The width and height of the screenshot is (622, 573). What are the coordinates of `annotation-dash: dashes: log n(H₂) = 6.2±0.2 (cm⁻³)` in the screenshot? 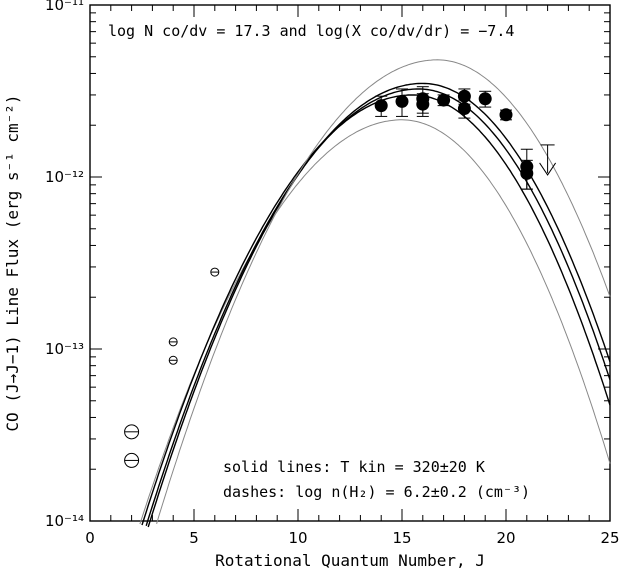 It's located at (376, 492).